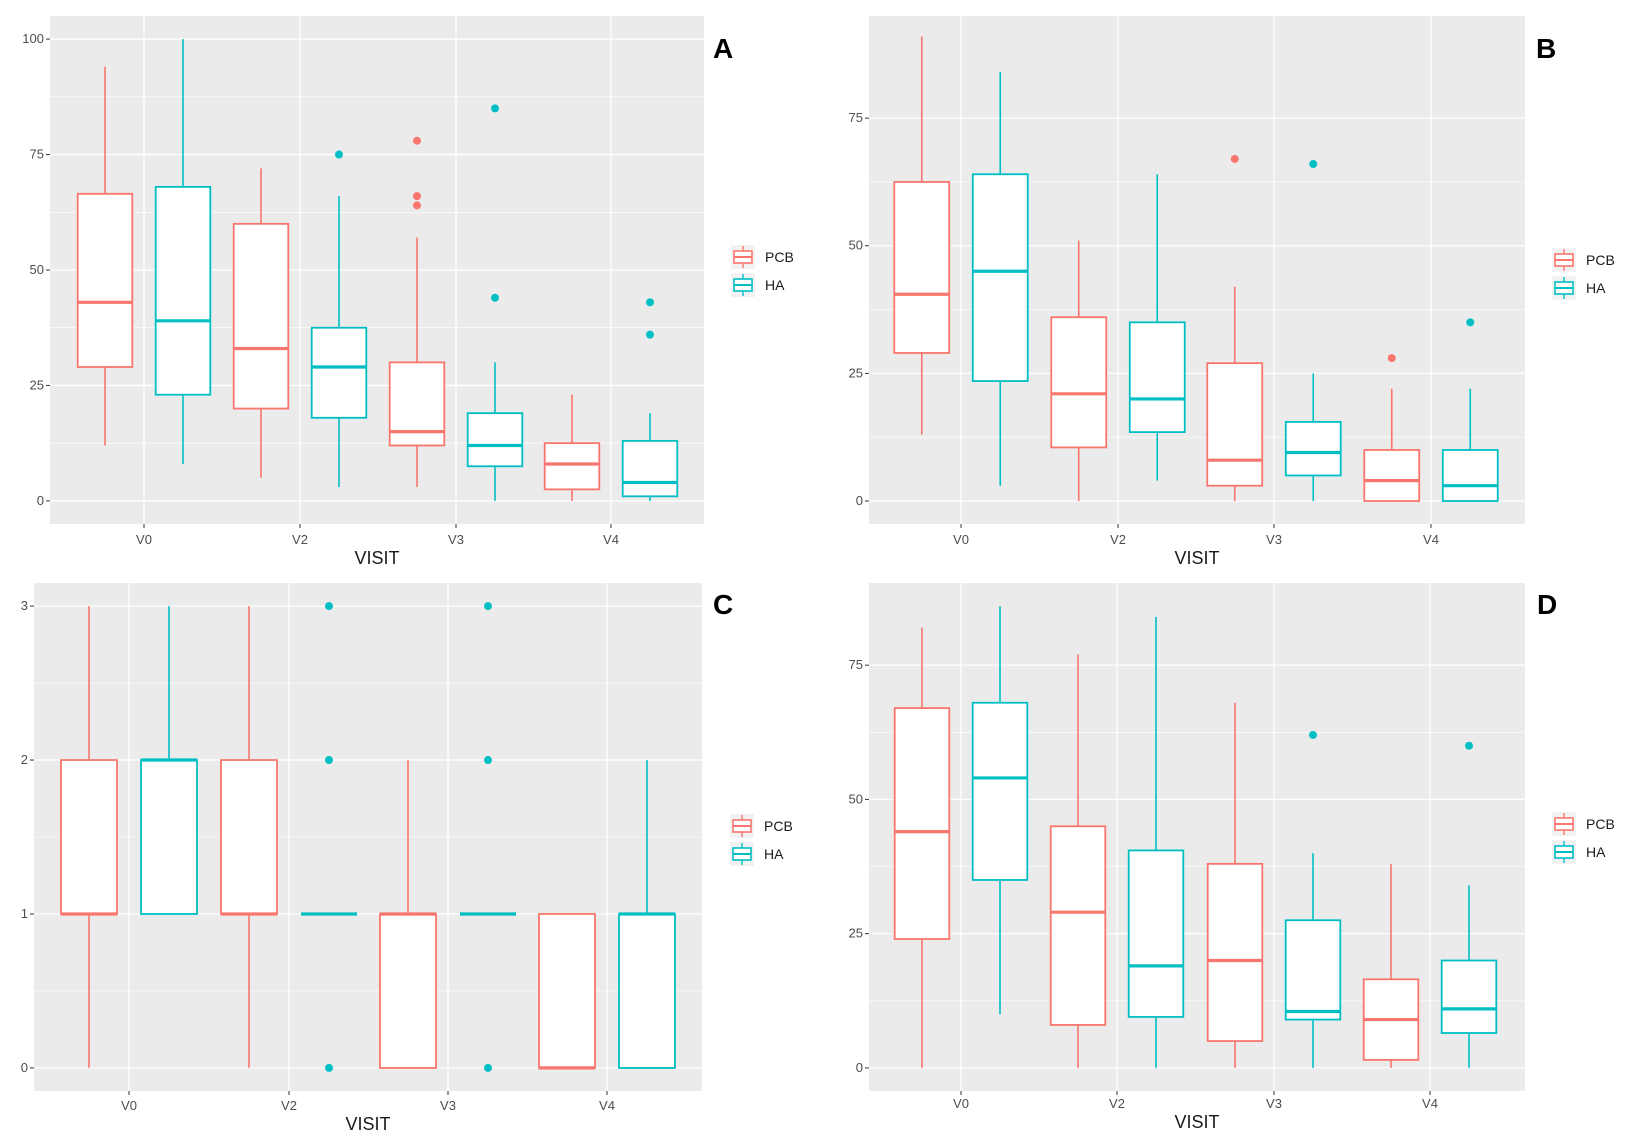 This screenshot has width=1632, height=1142. Describe the element at coordinates (1546, 48) in the screenshot. I see `panel-letter: B` at that location.